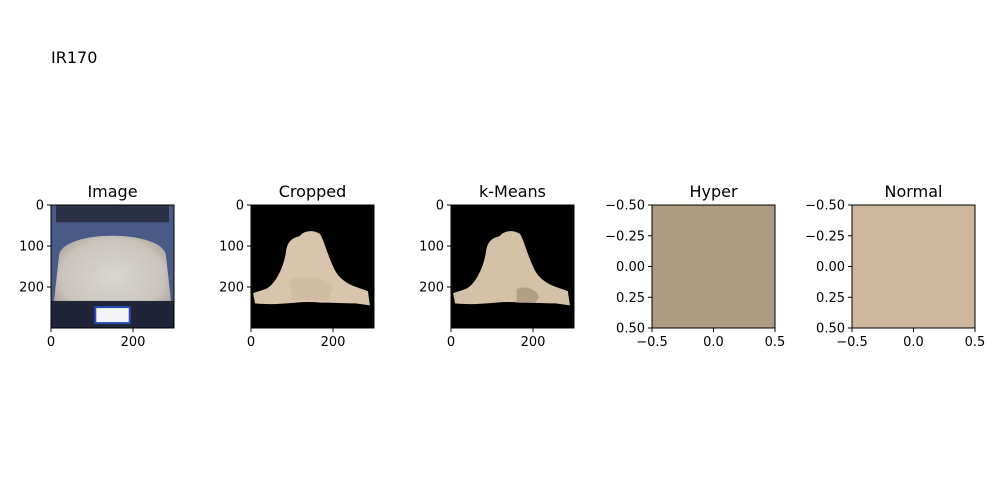 The image size is (1000, 500). I want to click on hair-region, so click(112, 214).